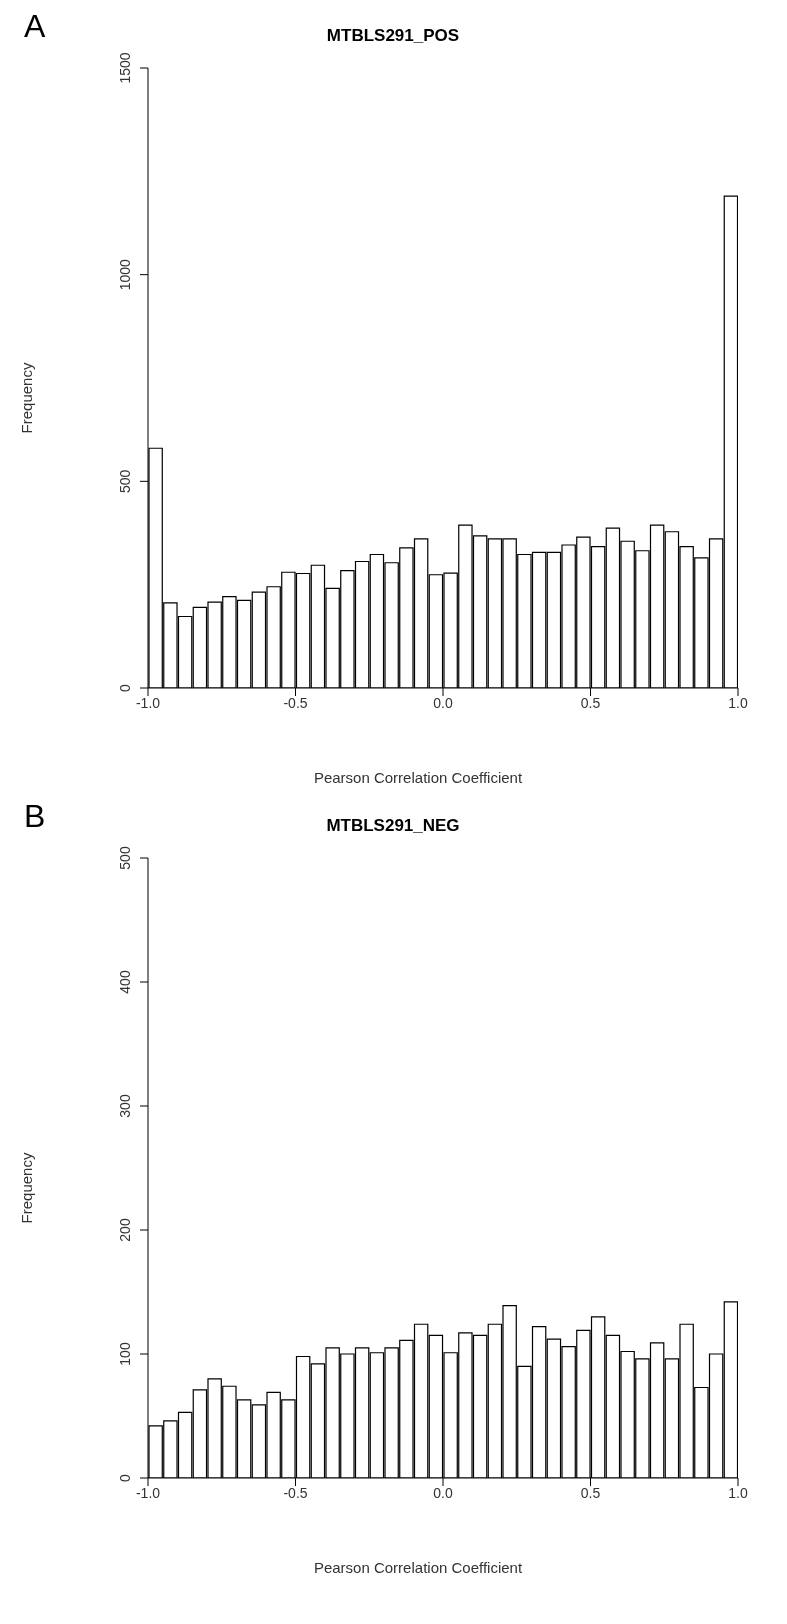 The height and width of the screenshot is (1624, 787). What do you see at coordinates (125, 68) in the screenshot?
I see `y-tick-label: 1500` at bounding box center [125, 68].